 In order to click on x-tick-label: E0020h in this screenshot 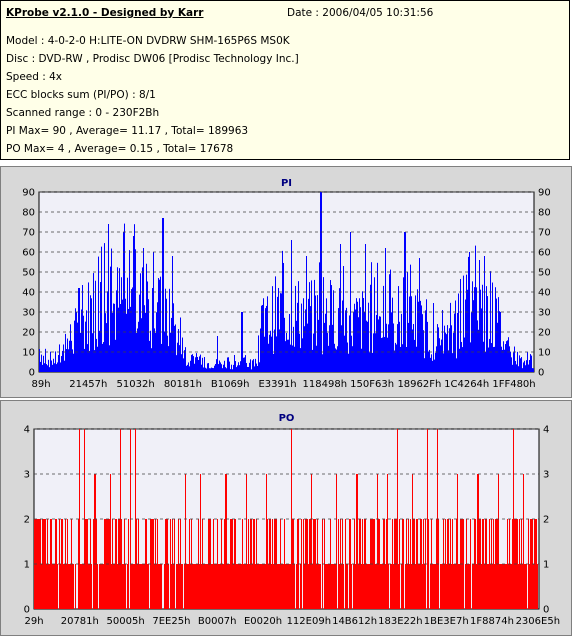, I will do `click(263, 621)`.